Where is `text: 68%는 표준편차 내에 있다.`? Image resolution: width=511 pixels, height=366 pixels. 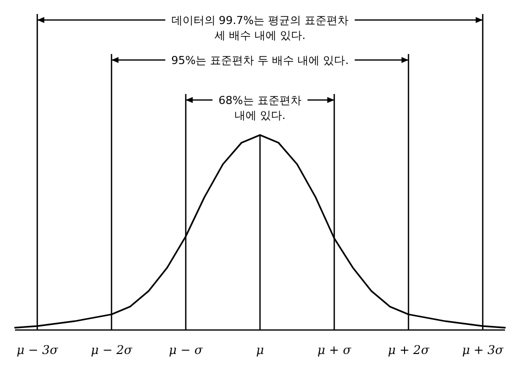 text: 68%는 표준편차 내에 있다. is located at coordinates (260, 108).